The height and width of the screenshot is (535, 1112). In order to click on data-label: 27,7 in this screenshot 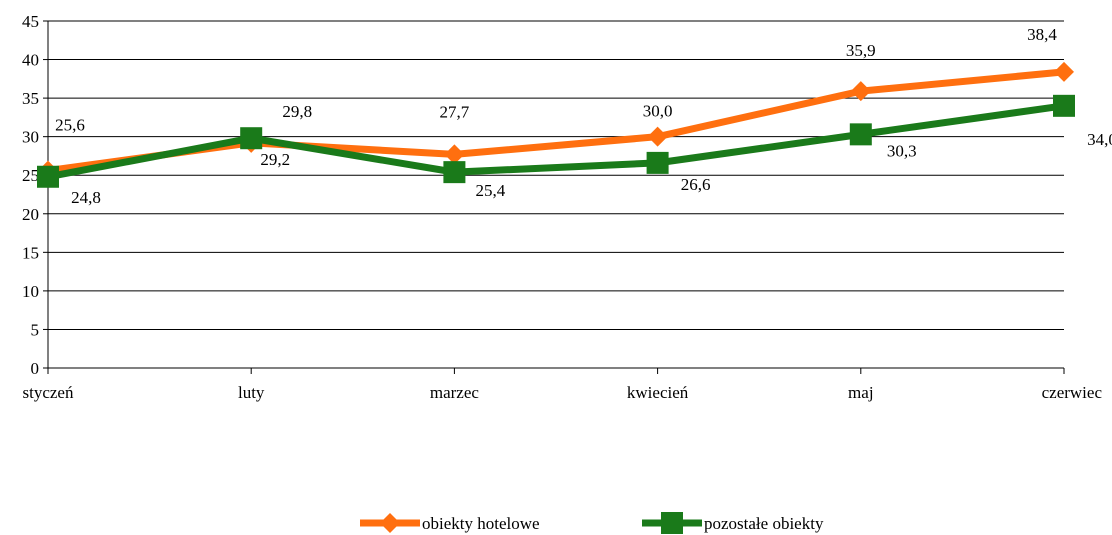, I will do `click(455, 111)`.